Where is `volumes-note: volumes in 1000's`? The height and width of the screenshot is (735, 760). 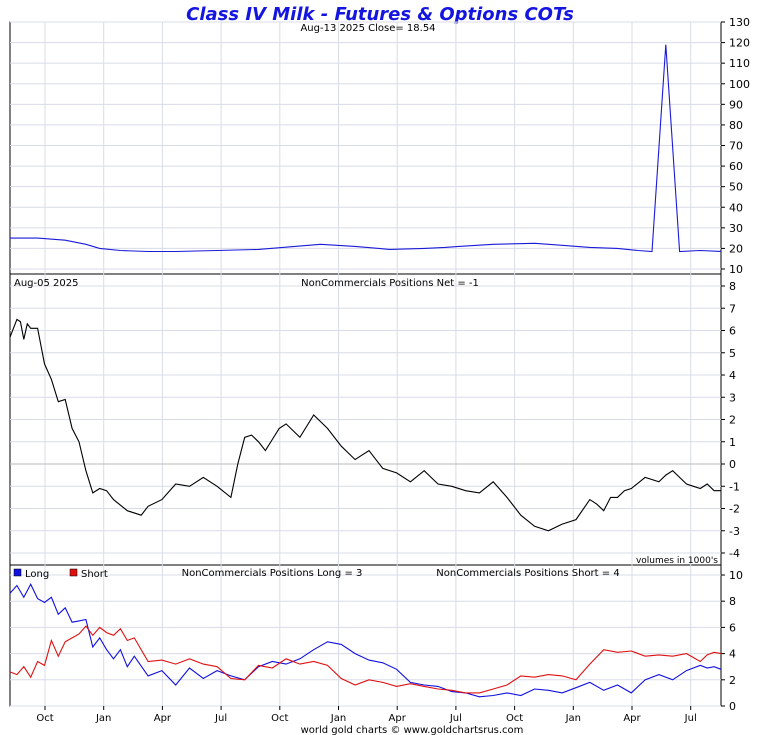 volumes-note: volumes in 1000's is located at coordinates (677, 561).